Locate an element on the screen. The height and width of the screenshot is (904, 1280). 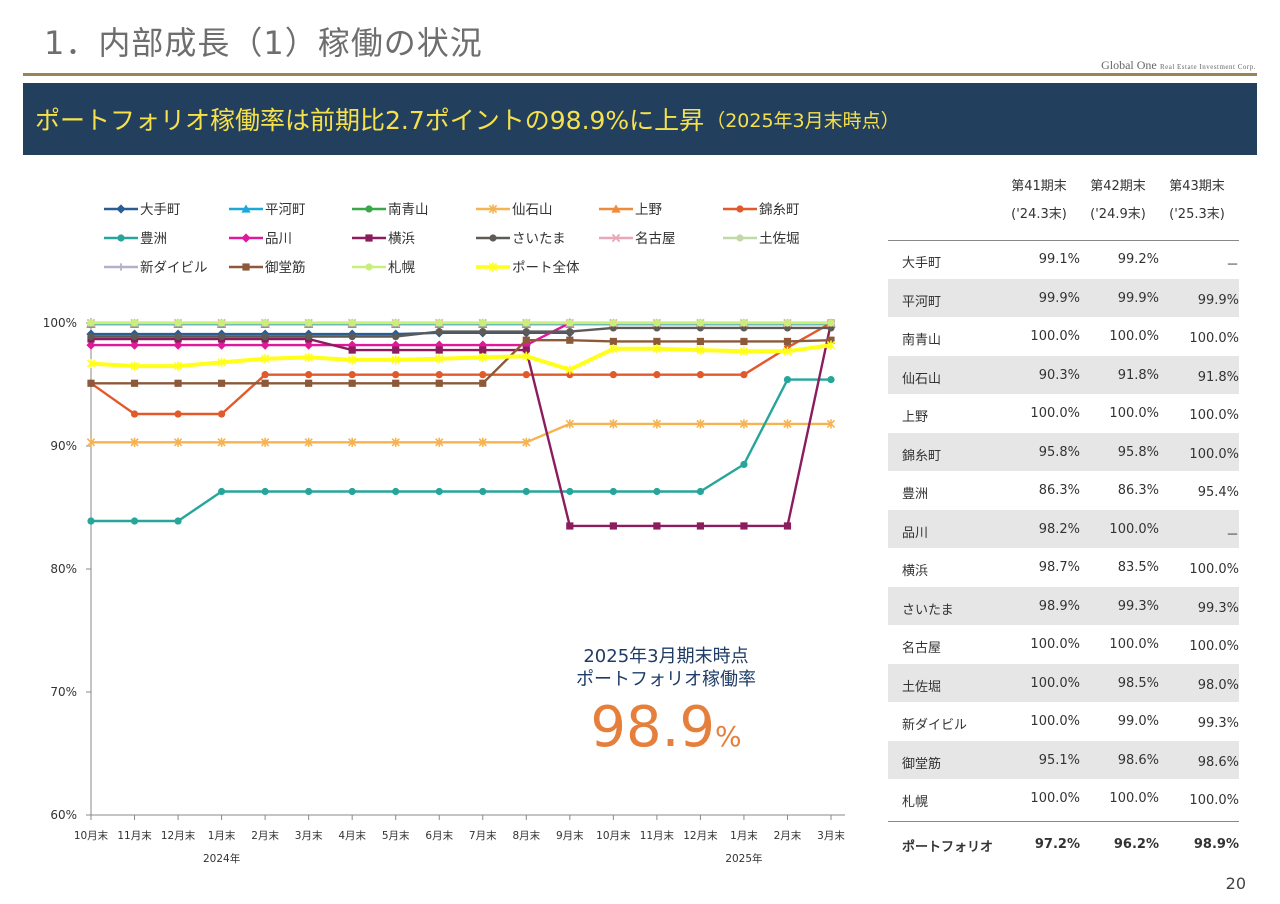
value-41: 90.3% is located at coordinates (1059, 375).